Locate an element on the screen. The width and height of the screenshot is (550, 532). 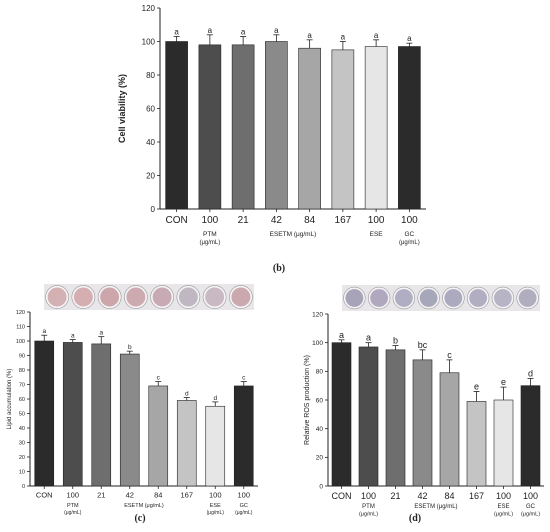
y-axis-label: Cell viability (%) is located at coordinates (122, 108).